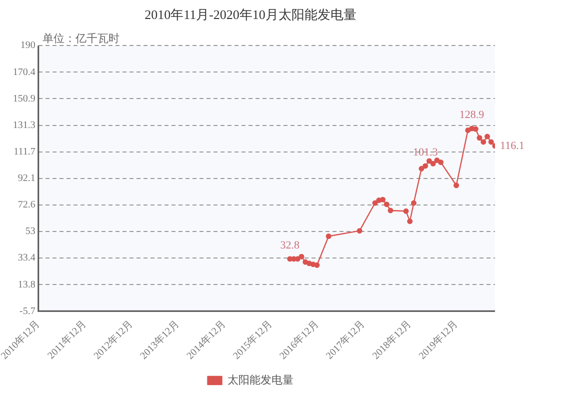 The width and height of the screenshot is (567, 400). What do you see at coordinates (27, 258) in the screenshot?
I see `y-tick-label: 33.4` at bounding box center [27, 258].